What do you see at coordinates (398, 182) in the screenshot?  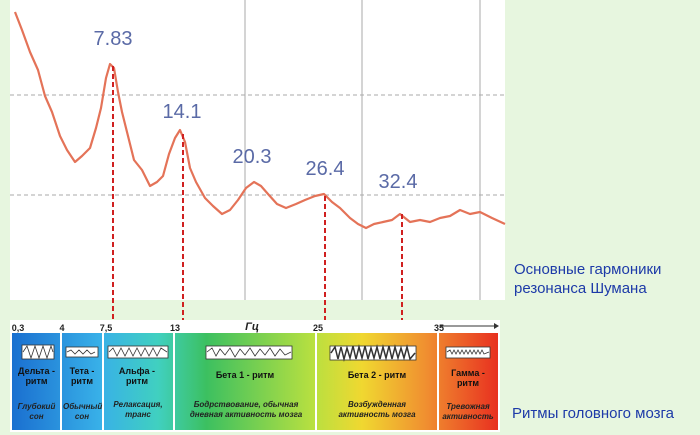 I see `peak-label: 32.4` at bounding box center [398, 182].